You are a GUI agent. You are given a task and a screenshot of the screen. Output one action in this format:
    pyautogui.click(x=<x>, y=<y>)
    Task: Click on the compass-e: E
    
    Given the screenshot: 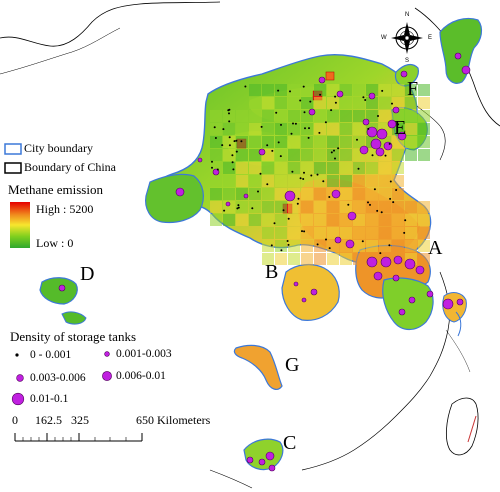 What is the action you would take?
    pyautogui.click(x=430, y=38)
    